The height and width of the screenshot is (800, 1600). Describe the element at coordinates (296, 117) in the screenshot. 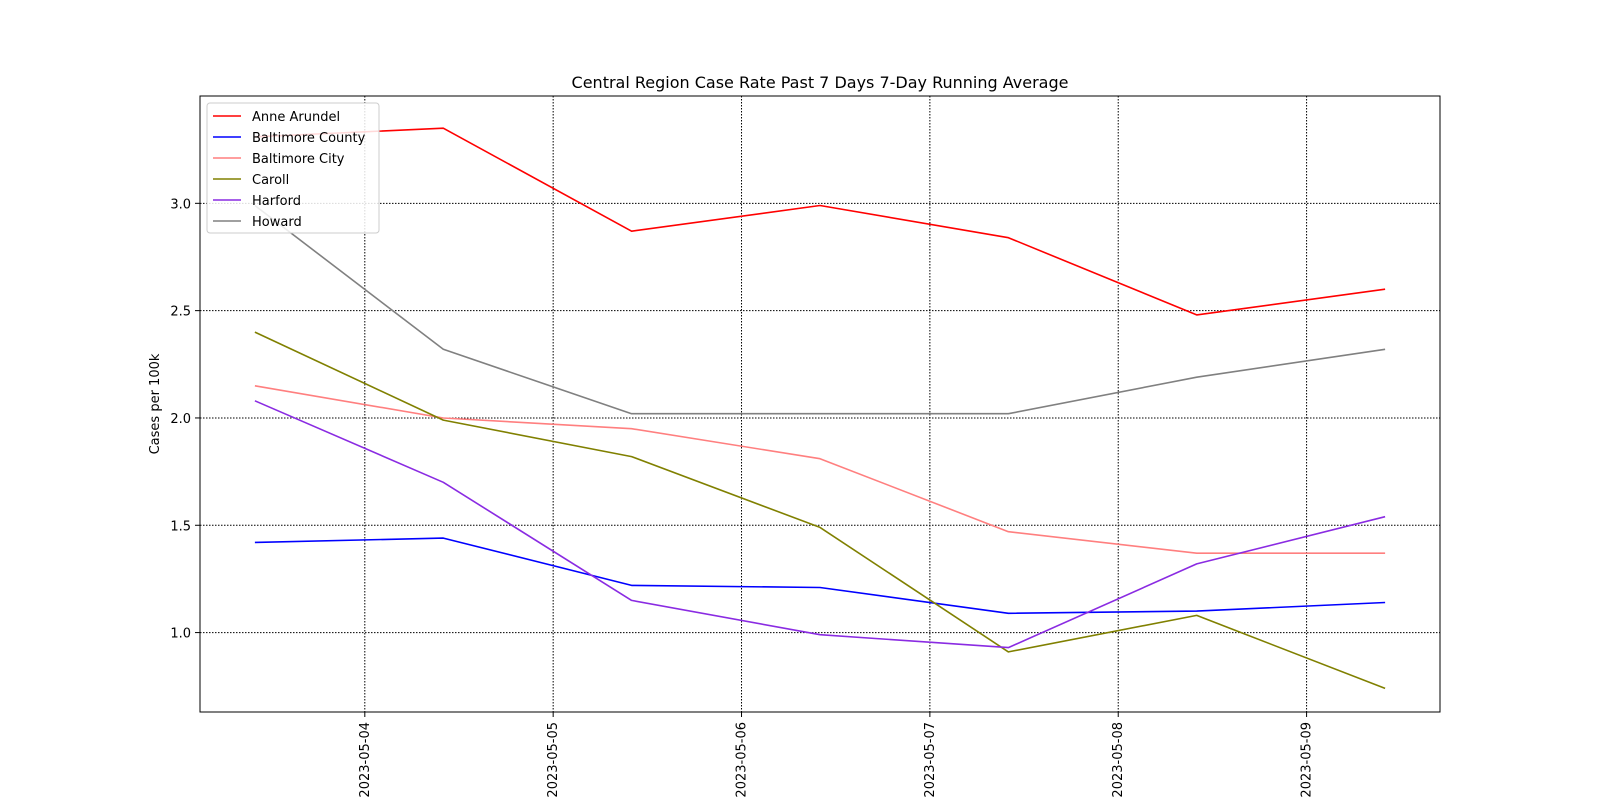

I see `legend-label: Anne Arundel` at that location.